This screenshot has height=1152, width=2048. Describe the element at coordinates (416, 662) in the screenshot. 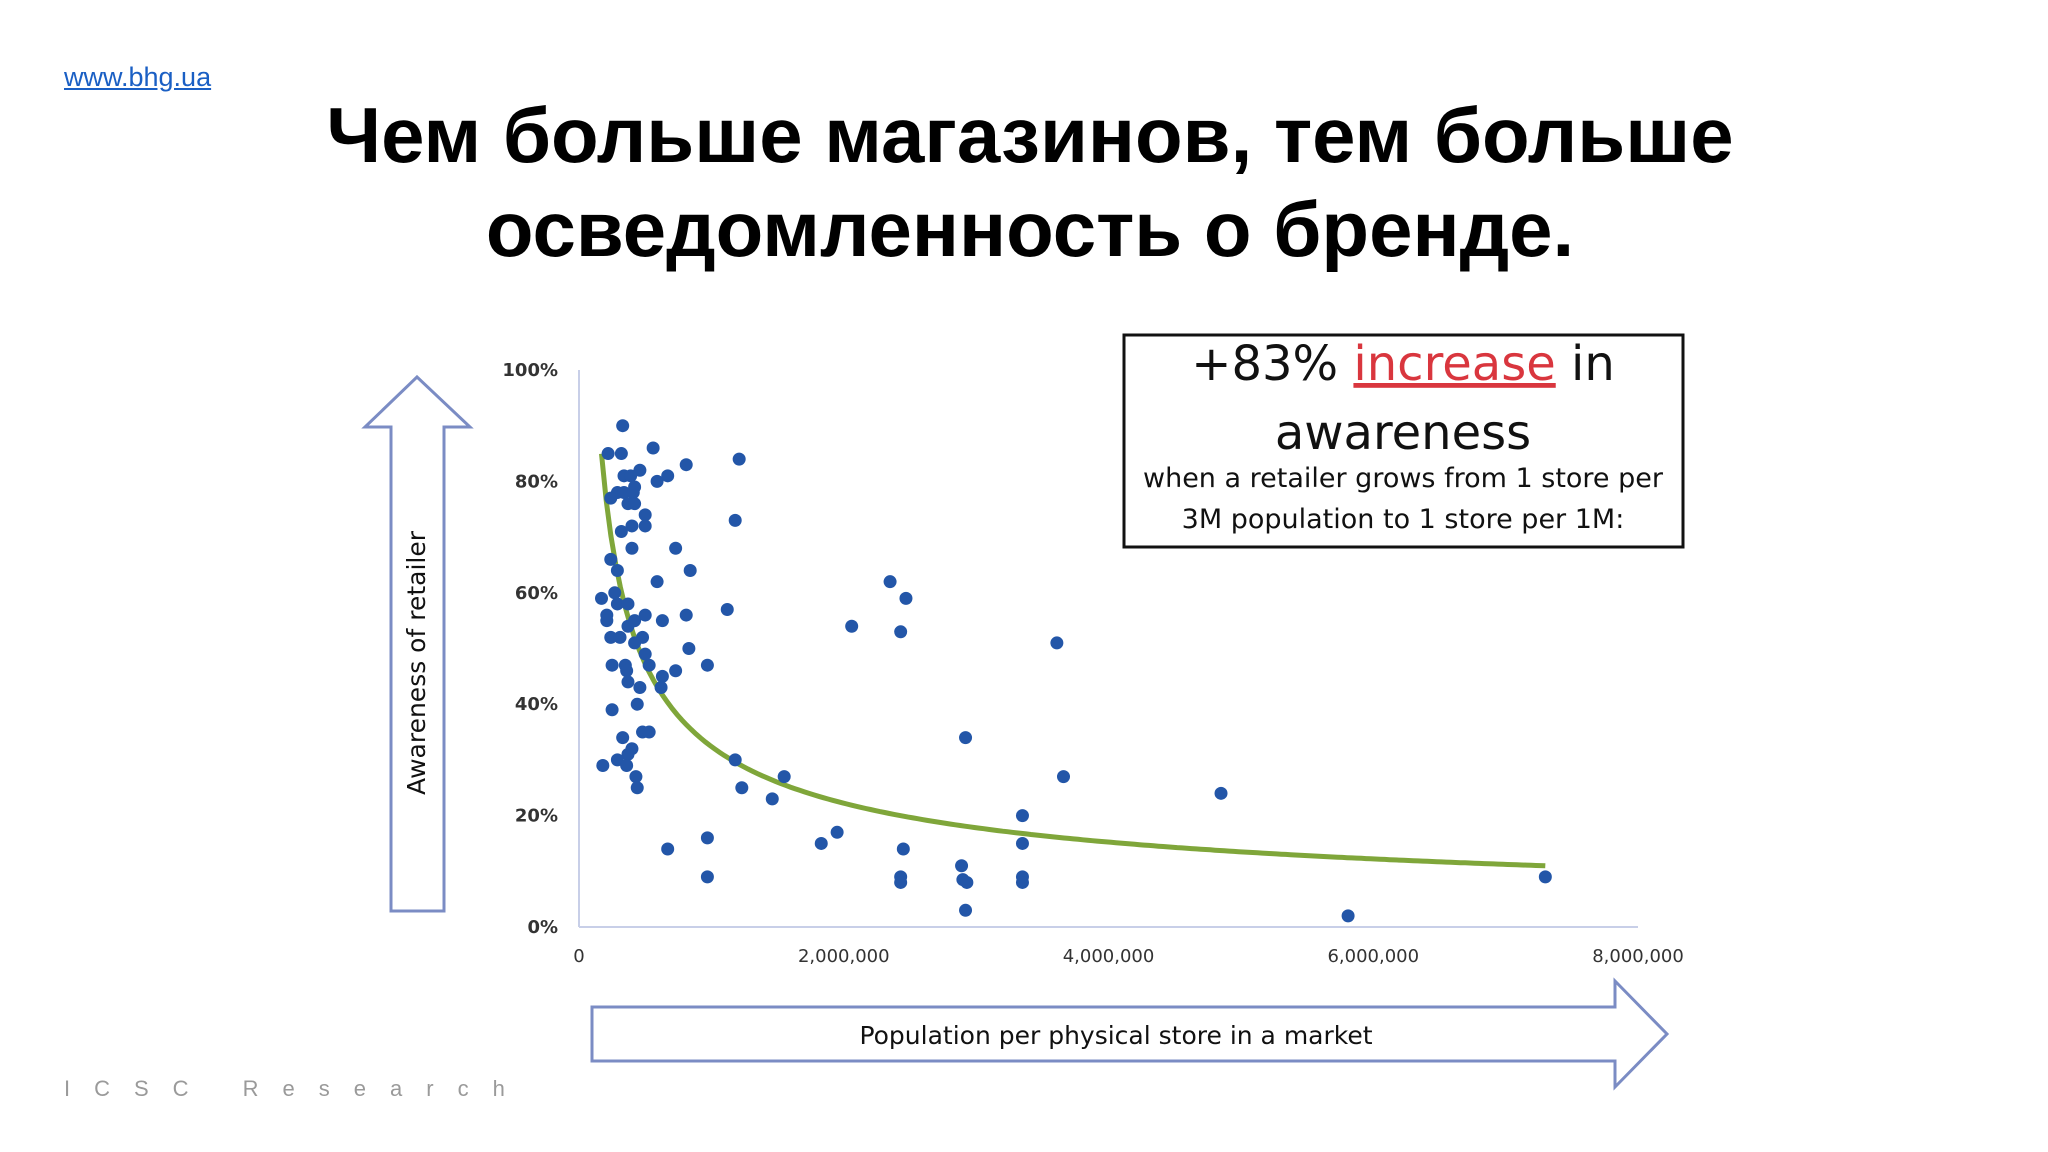

I see `y-axis-label: Awareness of retailer` at that location.